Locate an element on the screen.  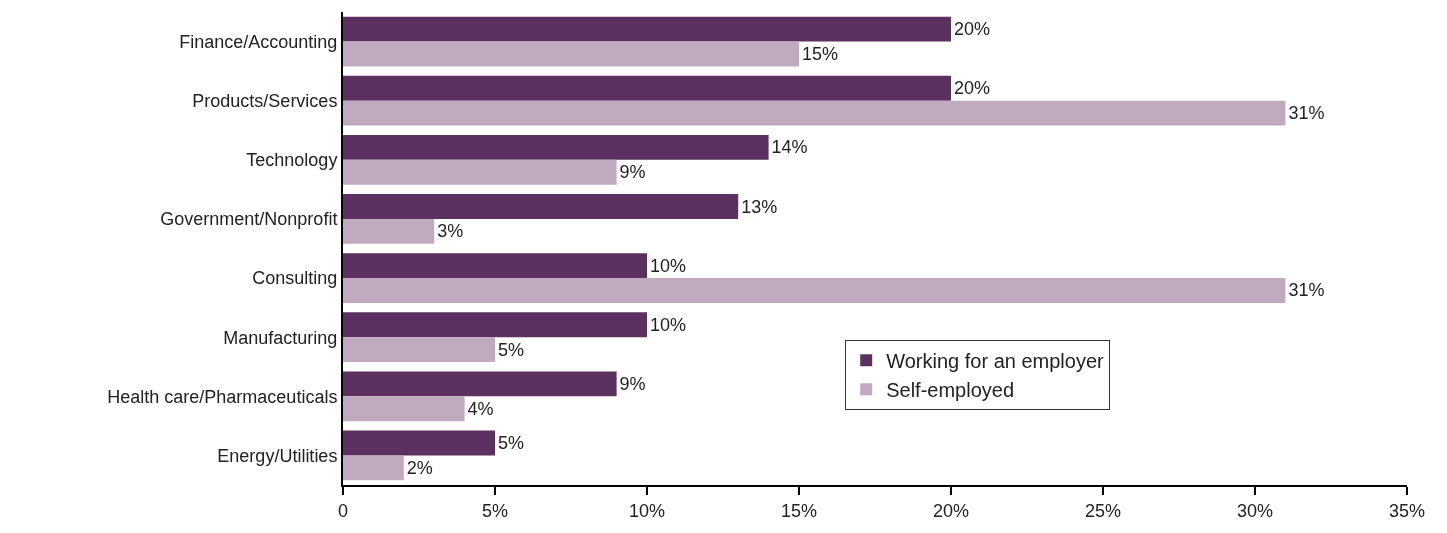
data-label: 15% is located at coordinates (820, 53).